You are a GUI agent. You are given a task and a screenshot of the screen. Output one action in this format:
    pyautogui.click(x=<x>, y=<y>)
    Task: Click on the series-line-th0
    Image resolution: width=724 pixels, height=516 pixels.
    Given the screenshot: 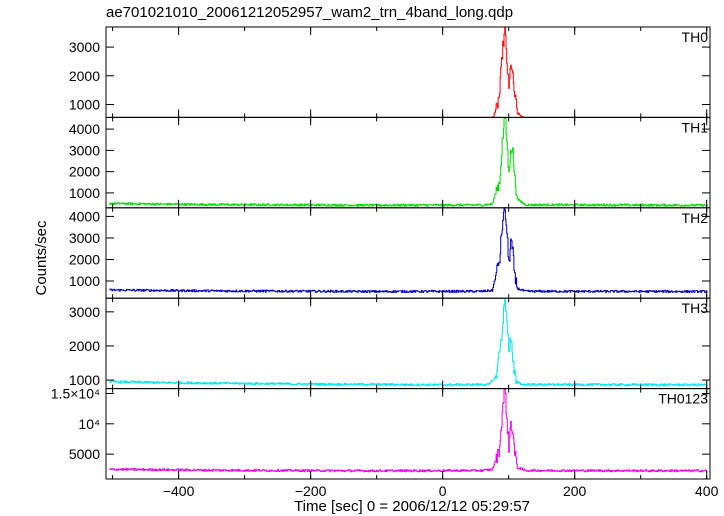 What is the action you would take?
    pyautogui.click(x=408, y=72)
    